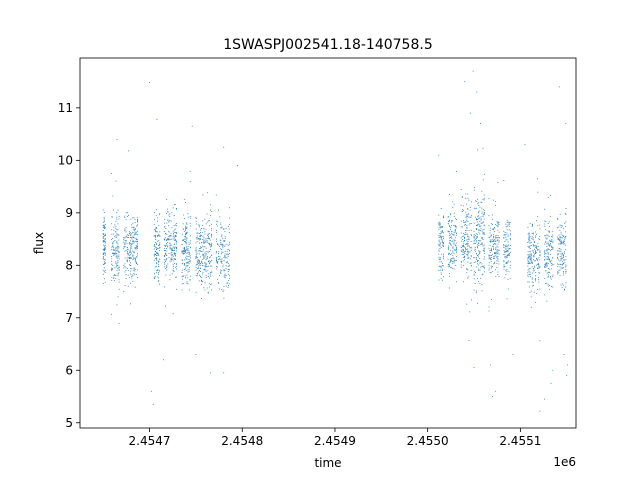 The width and height of the screenshot is (640, 484). Describe the element at coordinates (428, 441) in the screenshot. I see `x-tick-label: 2.4550` at that location.